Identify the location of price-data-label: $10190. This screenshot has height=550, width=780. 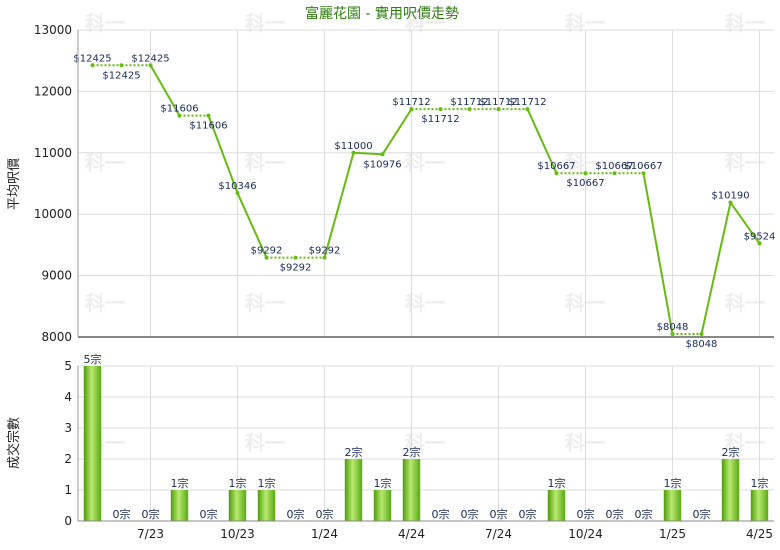
(730, 196).